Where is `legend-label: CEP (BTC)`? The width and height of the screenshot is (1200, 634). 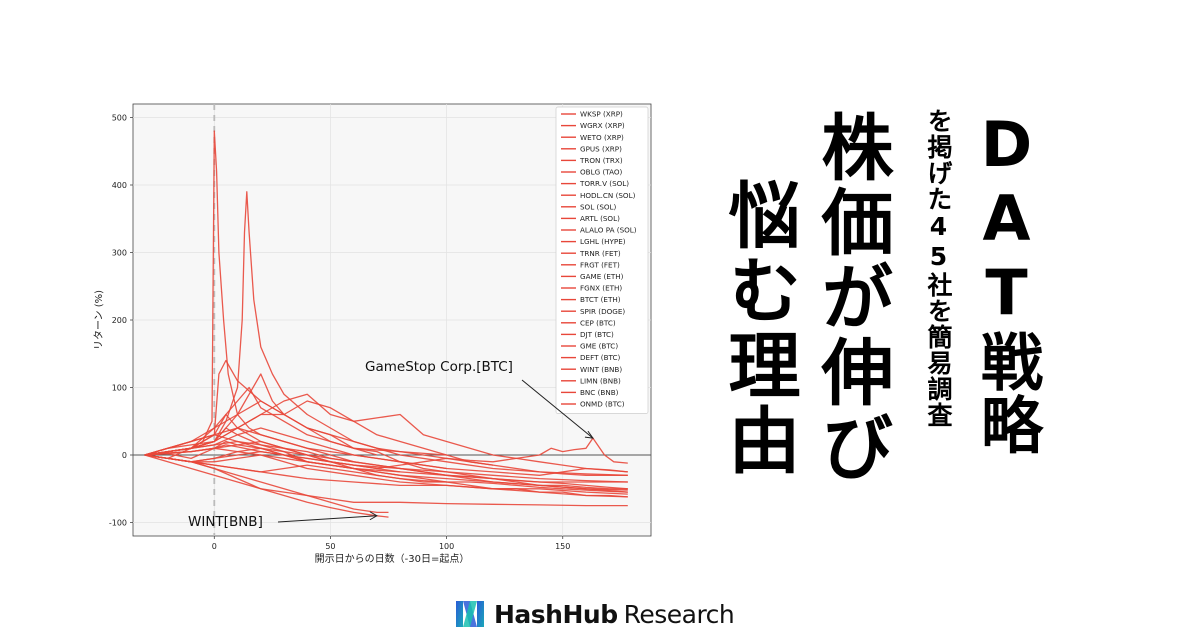
legend-label: CEP (BTC) is located at coordinates (598, 322).